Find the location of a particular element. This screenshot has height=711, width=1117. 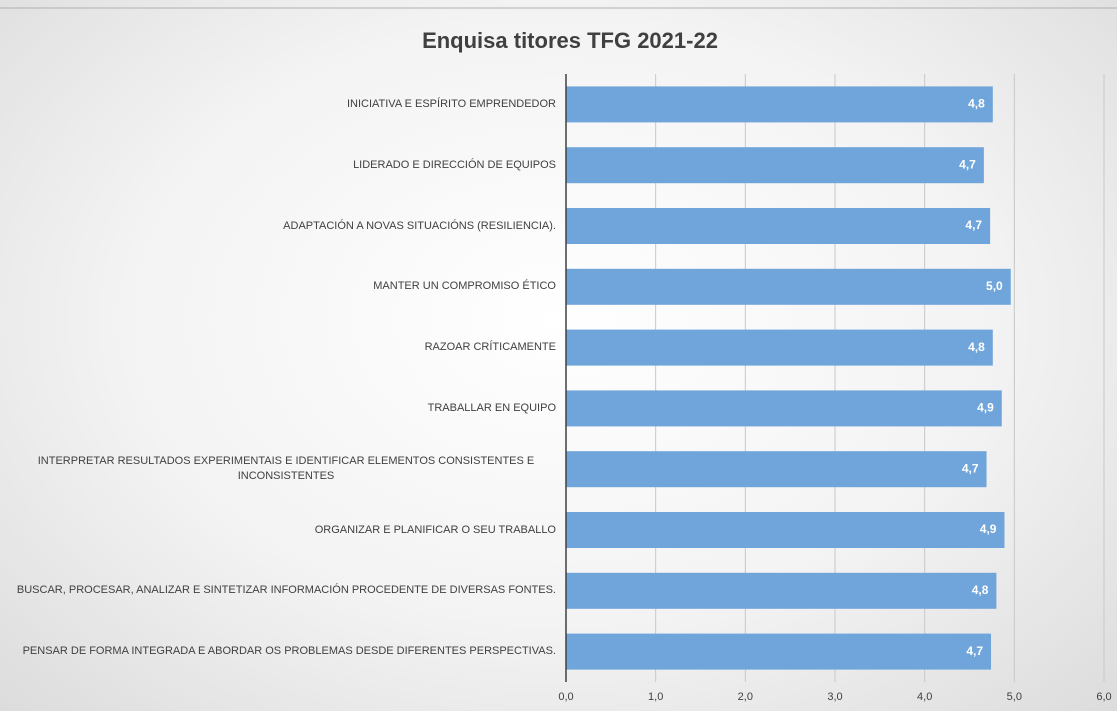

category-label-box: MANTER UN COMPROMISO ÉTICO is located at coordinates (464, 287).